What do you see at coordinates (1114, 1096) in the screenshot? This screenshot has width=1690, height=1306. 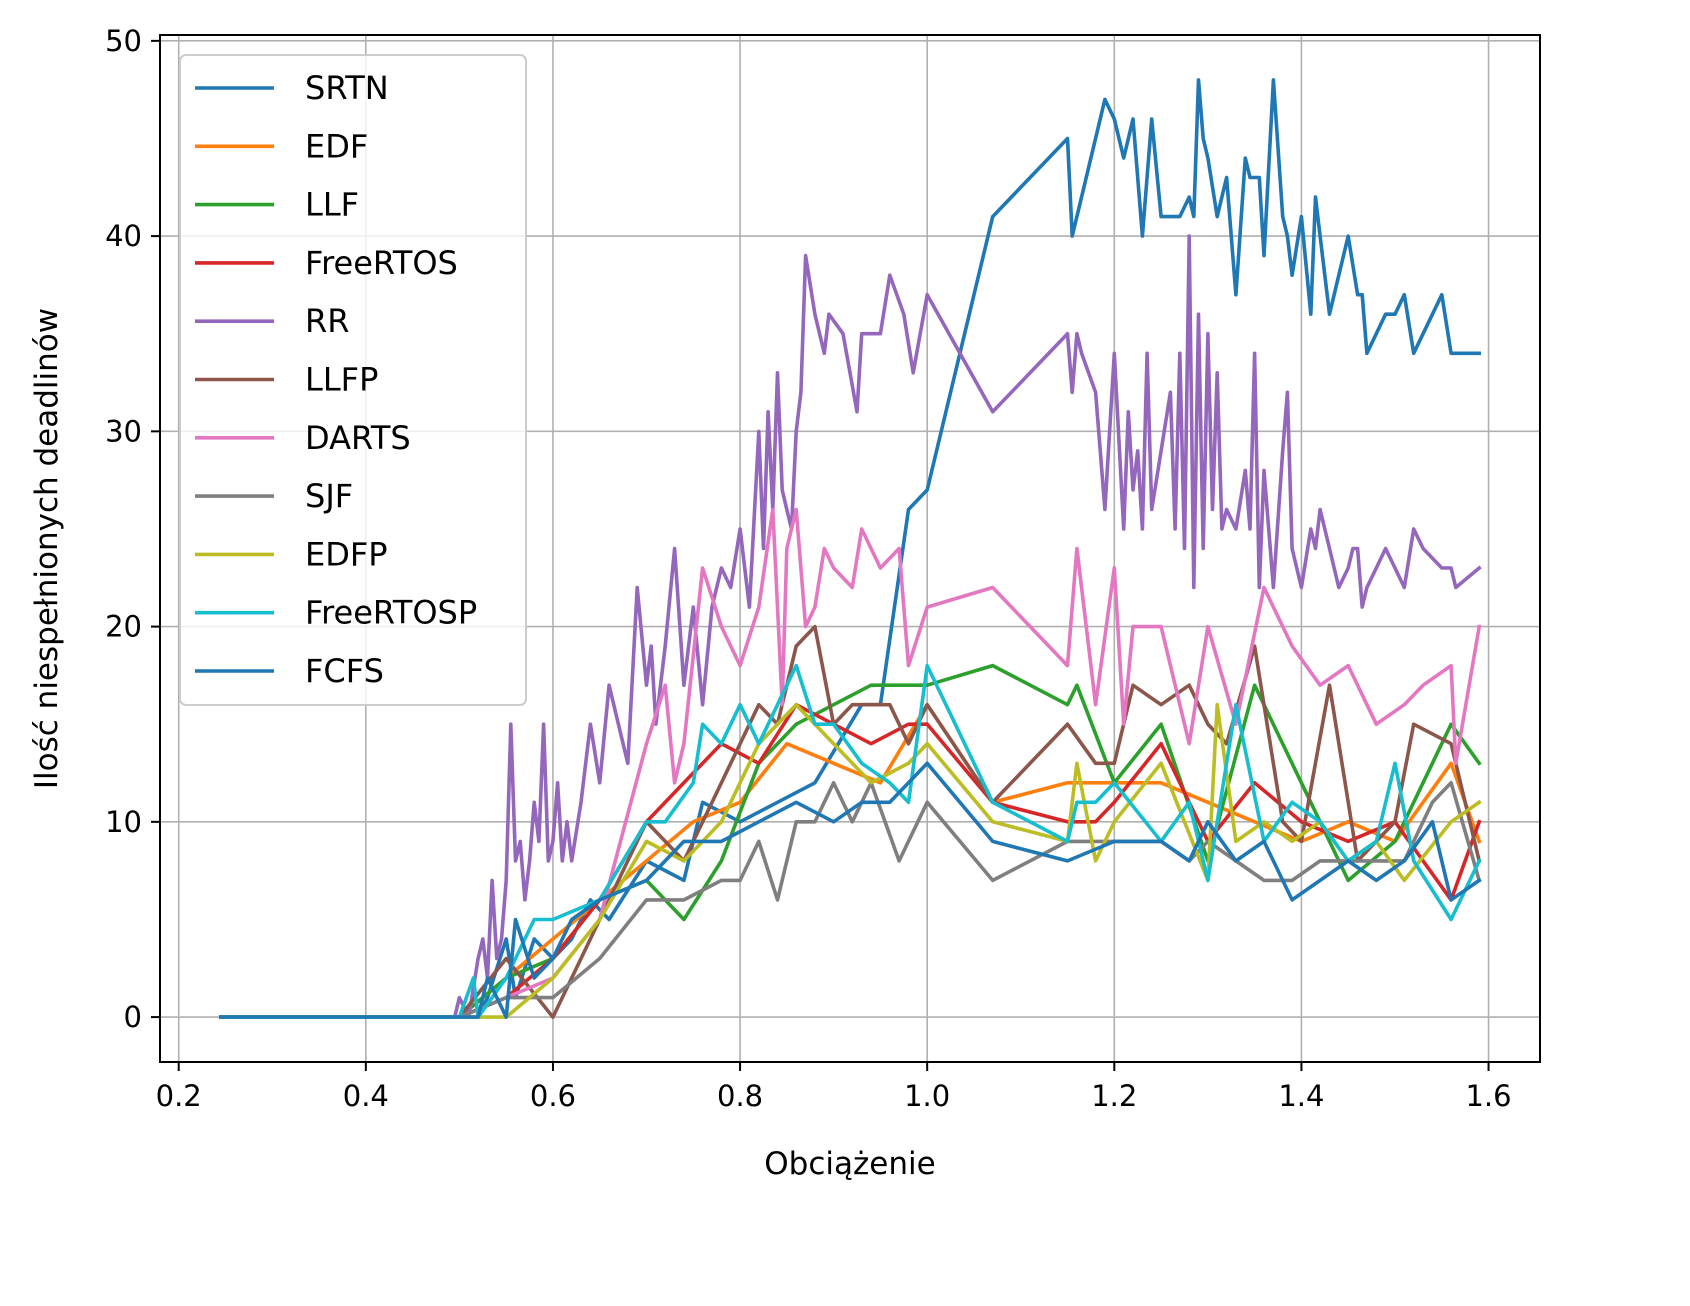 I see `x-tick-label: 1.2` at bounding box center [1114, 1096].